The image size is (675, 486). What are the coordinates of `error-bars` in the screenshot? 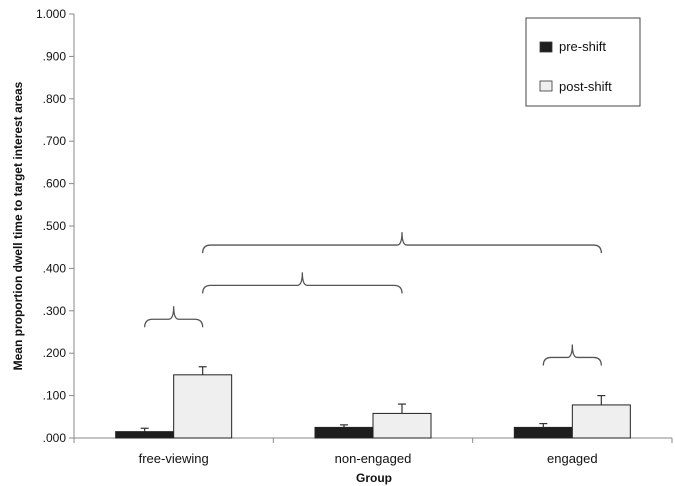 It's located at (373, 399).